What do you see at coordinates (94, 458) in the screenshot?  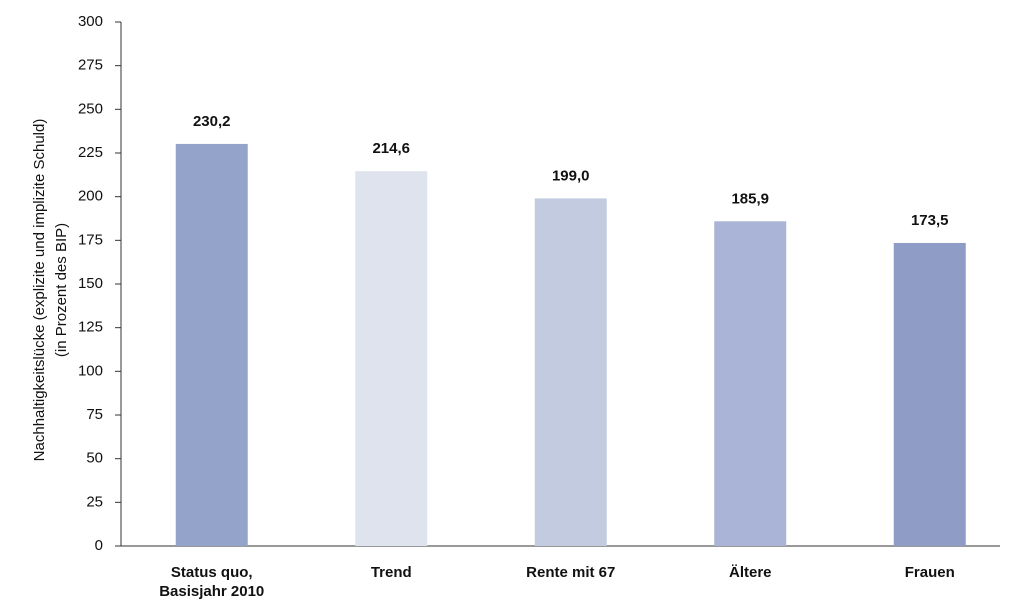 I see `y-tick-label: 50` at bounding box center [94, 458].